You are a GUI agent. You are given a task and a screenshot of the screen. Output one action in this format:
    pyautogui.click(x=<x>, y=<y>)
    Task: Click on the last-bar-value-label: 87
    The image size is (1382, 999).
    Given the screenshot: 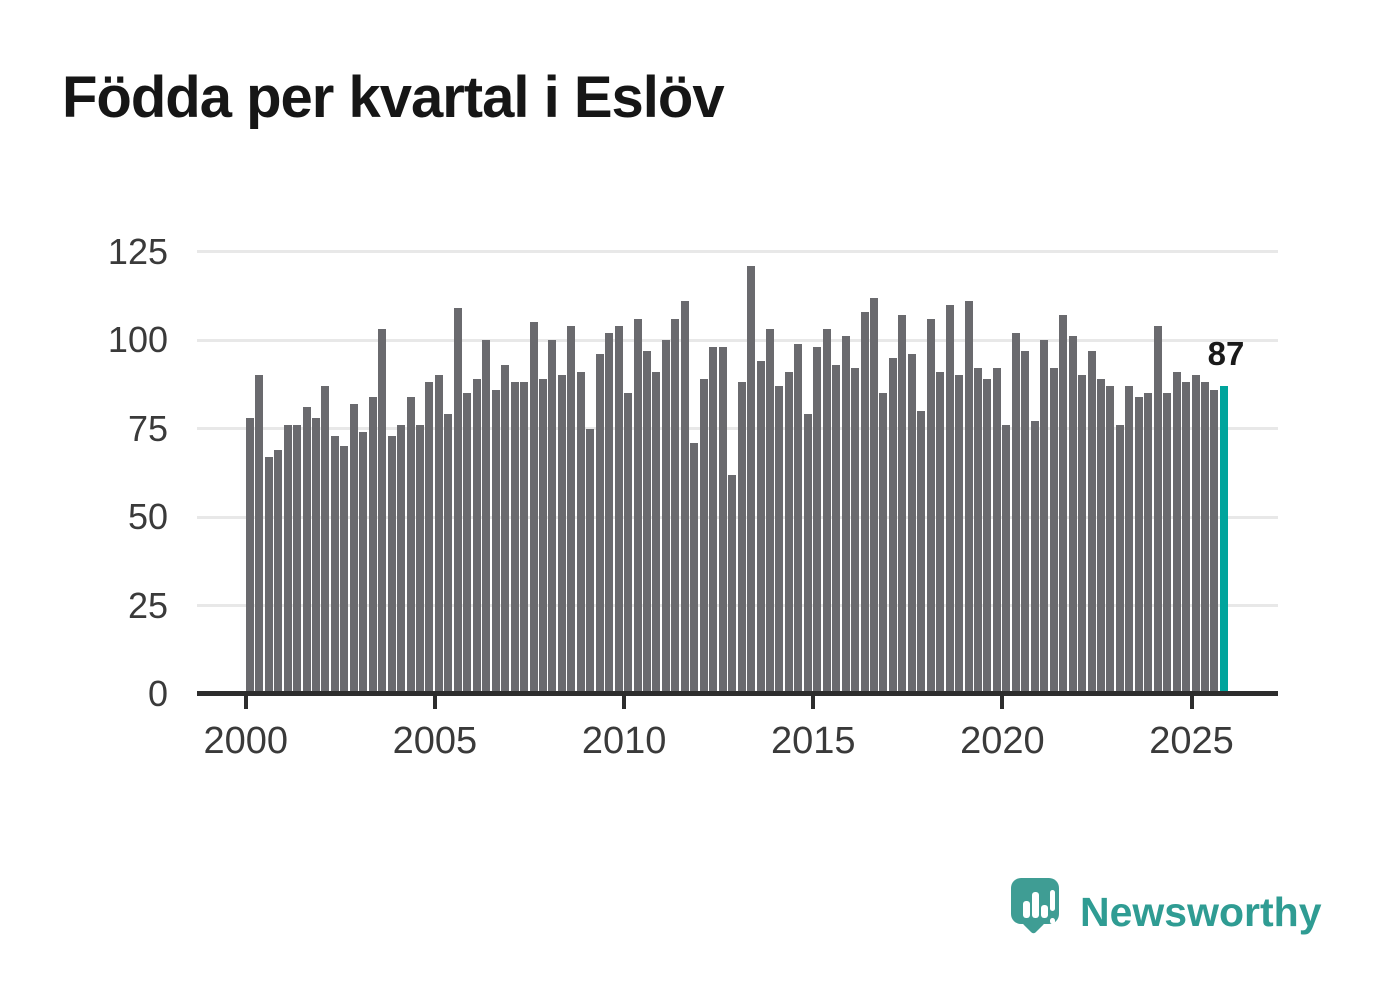 What is the action you would take?
    pyautogui.click(x=1226, y=353)
    